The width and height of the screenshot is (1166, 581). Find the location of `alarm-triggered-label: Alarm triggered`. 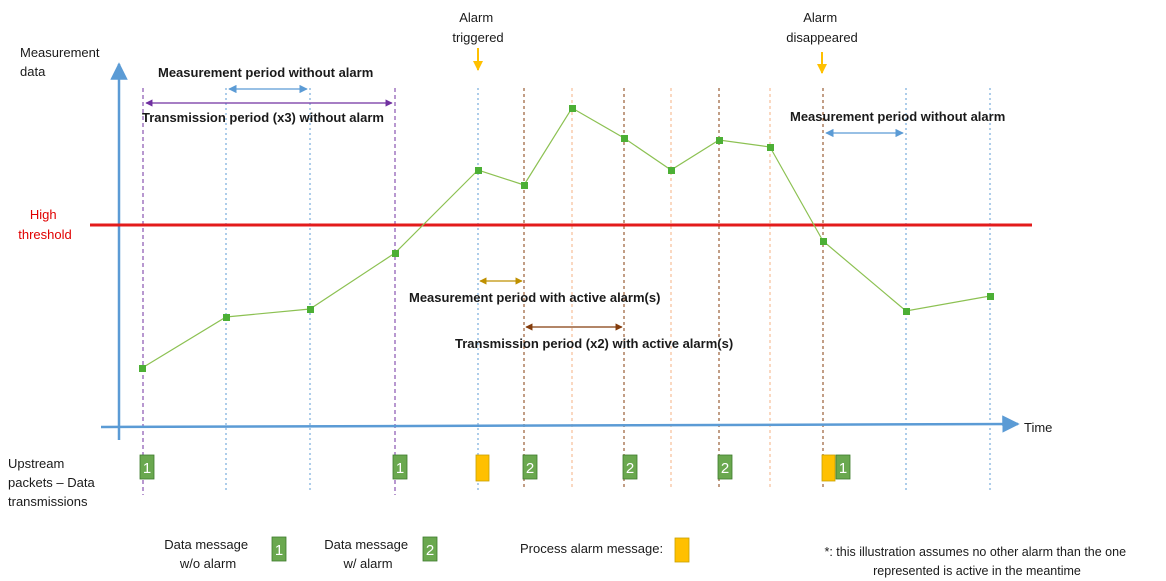

alarm-triggered-label: Alarm triggered is located at coordinates (477, 27).